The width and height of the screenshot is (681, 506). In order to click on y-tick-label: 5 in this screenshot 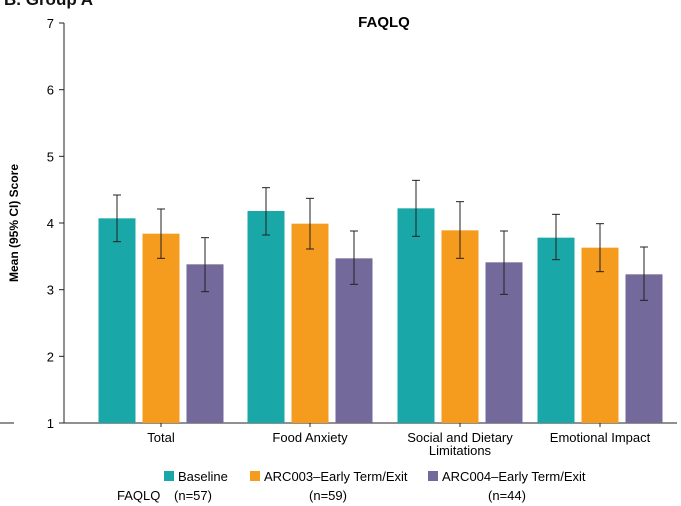, I will do `click(50, 156)`.